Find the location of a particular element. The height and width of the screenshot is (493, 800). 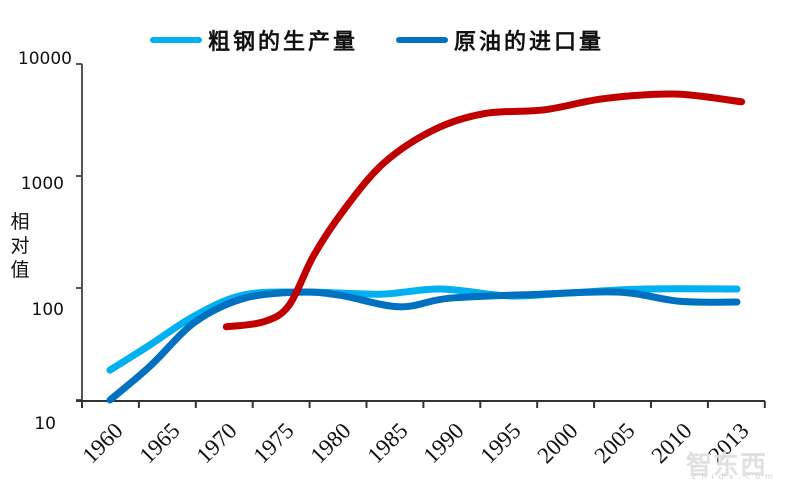

legend: 粗钢的生产量 原油的进口量 is located at coordinates (400, 40).